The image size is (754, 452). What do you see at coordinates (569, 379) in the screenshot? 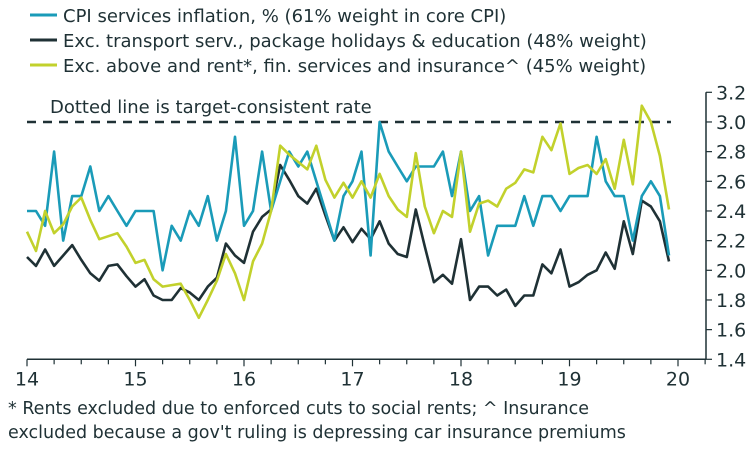
I see `x-tick-label: 19` at bounding box center [569, 379].